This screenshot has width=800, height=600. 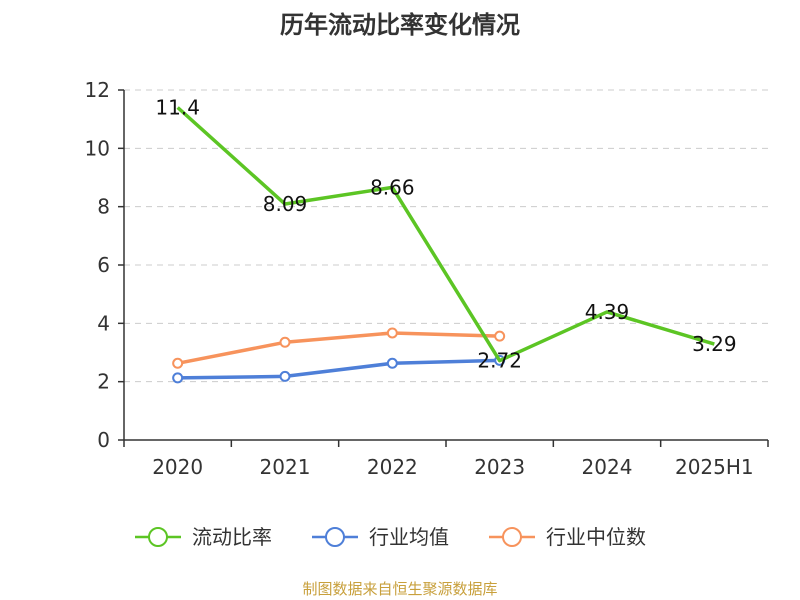 What do you see at coordinates (607, 312) in the screenshot?
I see `data-label: 4.39` at bounding box center [607, 312].